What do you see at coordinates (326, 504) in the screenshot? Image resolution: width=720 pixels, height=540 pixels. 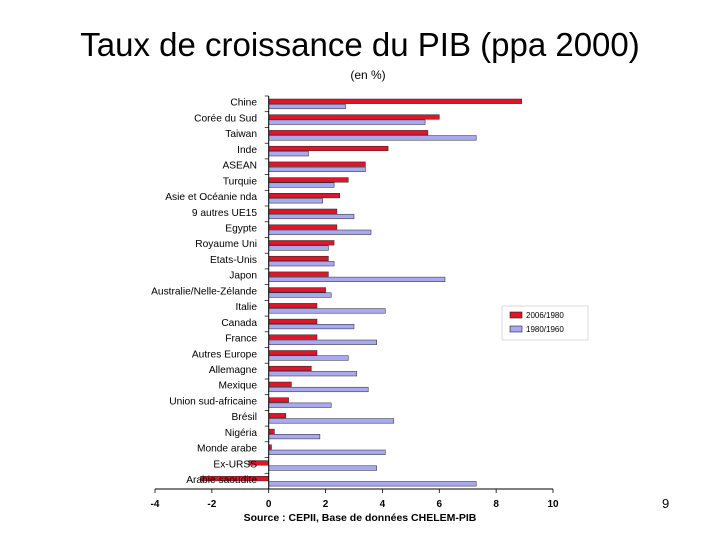 I see `x-tick-label: 2` at bounding box center [326, 504].